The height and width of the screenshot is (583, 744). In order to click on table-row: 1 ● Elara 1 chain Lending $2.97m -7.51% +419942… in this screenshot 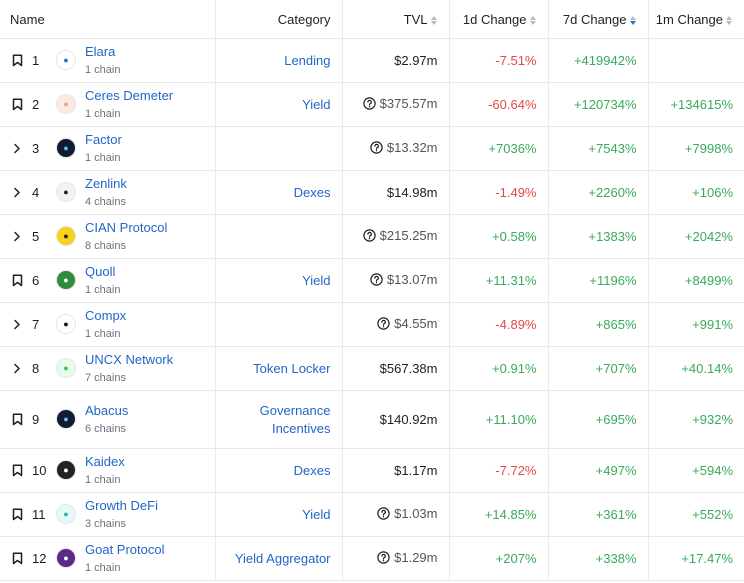, I will do `click(372, 60)`.